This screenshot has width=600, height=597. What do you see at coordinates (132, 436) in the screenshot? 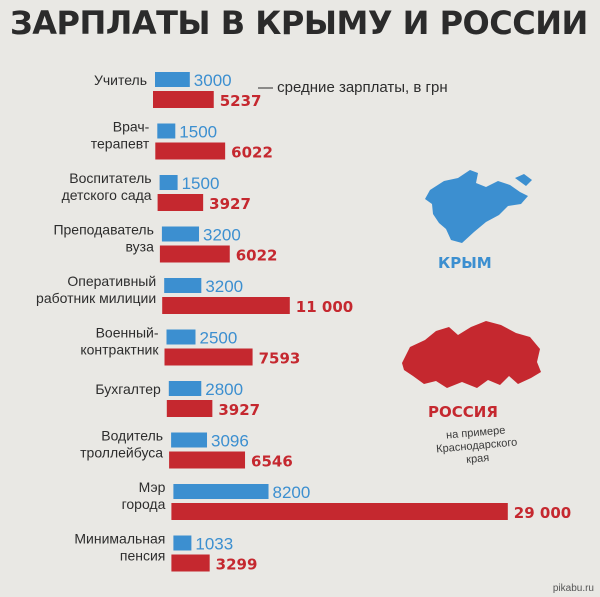
I see `category-label: Водитель` at bounding box center [132, 436].